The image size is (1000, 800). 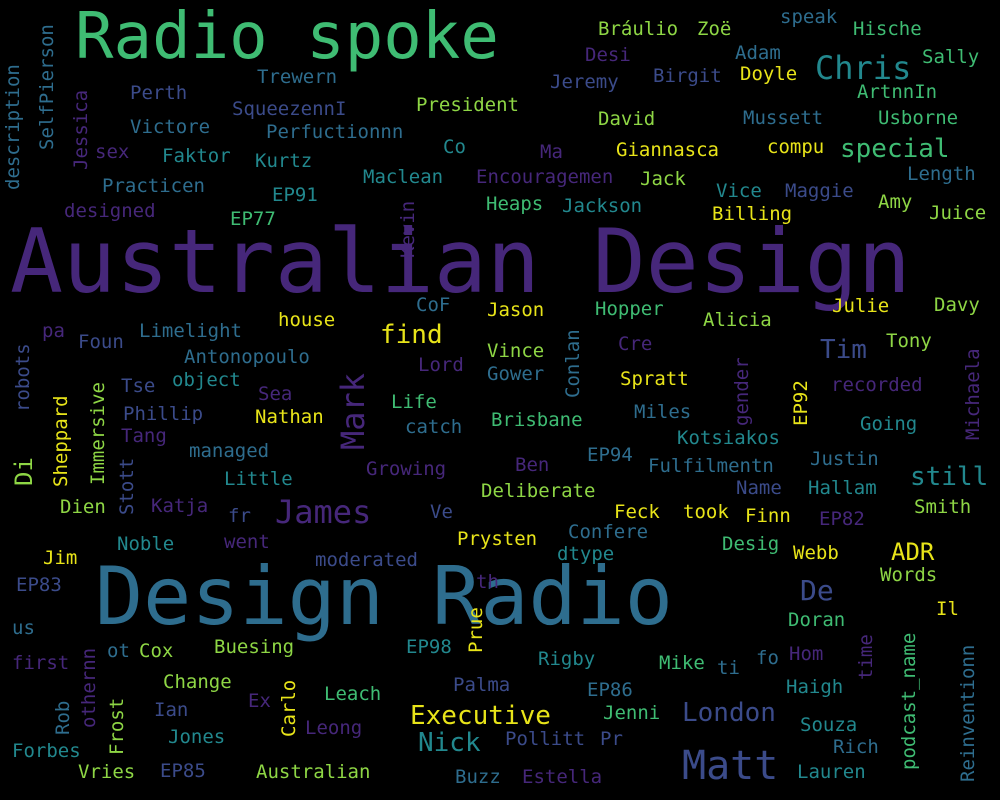 I want to click on word: Tim, so click(x=843, y=350).